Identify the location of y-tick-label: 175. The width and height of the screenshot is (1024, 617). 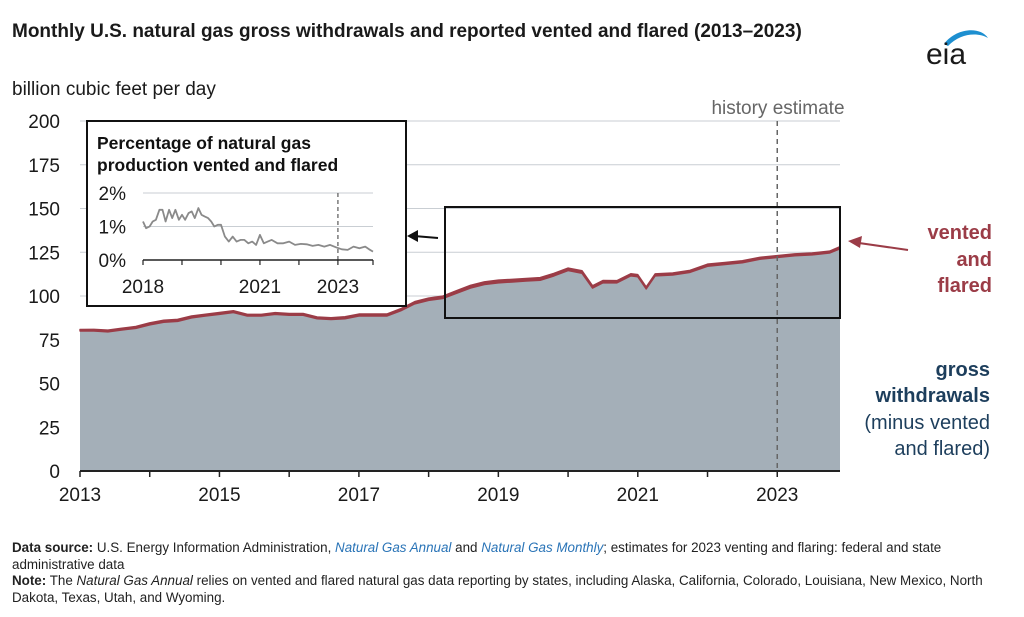
(44, 166).